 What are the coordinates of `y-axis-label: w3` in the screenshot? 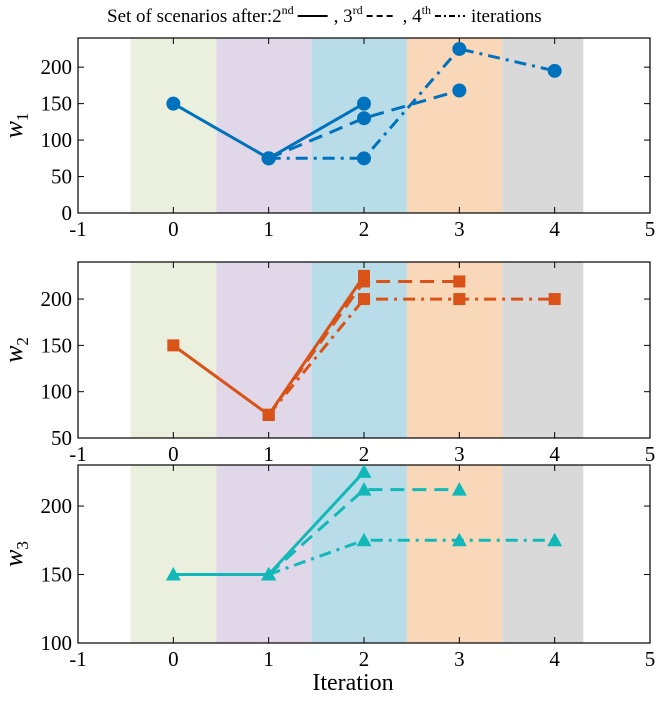 It's located at (16, 554).